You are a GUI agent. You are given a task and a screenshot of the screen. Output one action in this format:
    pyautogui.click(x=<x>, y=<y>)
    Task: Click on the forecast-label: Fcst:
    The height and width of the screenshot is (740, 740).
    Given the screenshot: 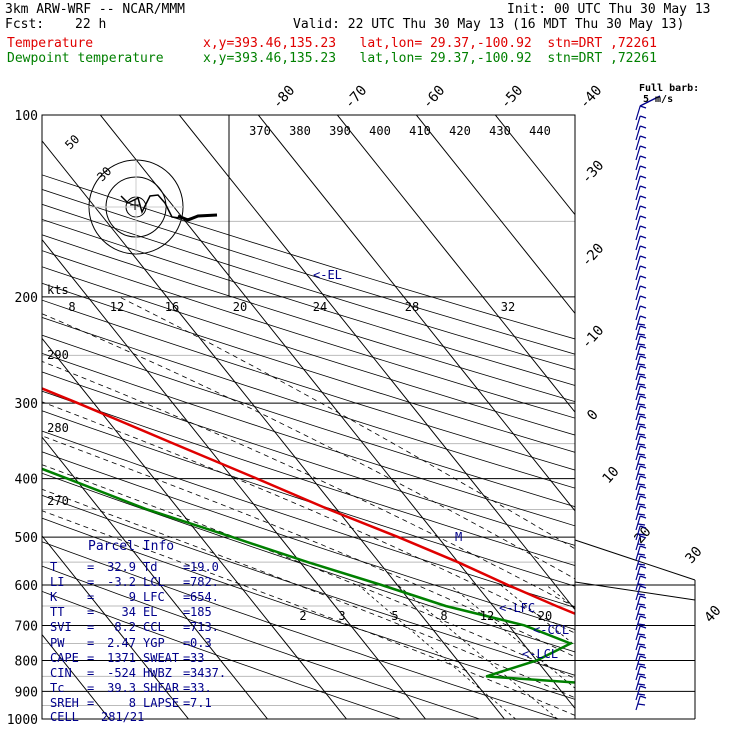 What is the action you would take?
    pyautogui.click(x=25, y=24)
    